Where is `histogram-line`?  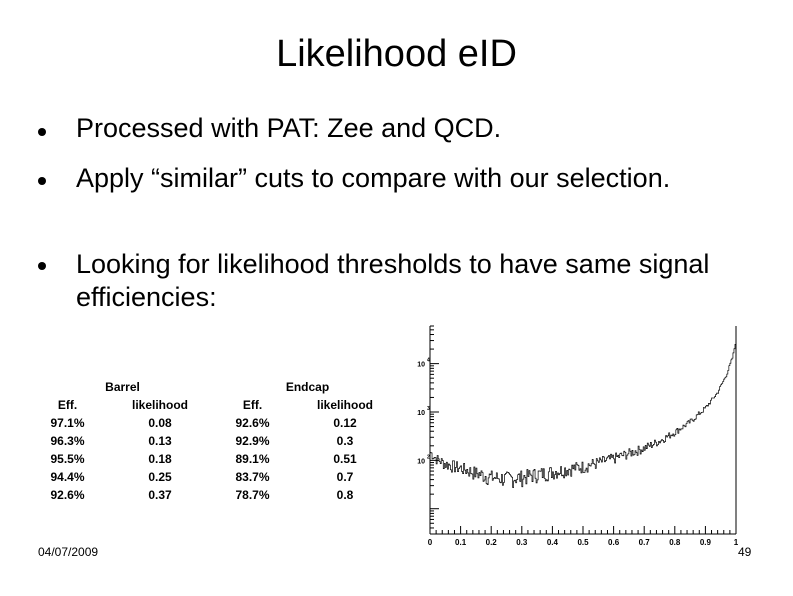
histogram-line is located at coordinates (583, 416).